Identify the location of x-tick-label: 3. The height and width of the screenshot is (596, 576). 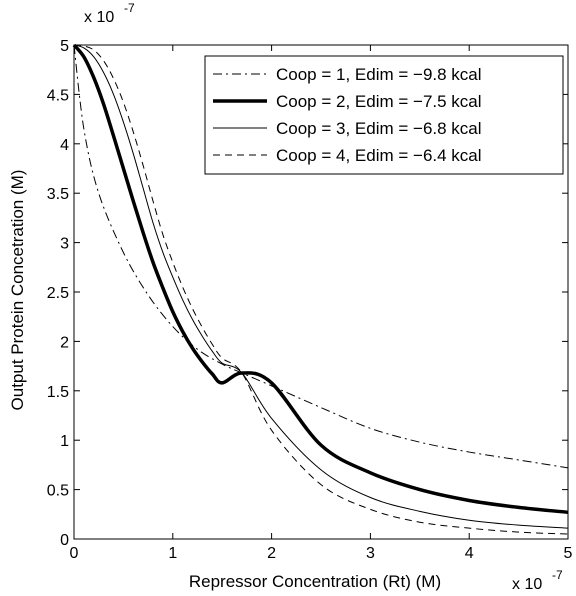
(370, 553).